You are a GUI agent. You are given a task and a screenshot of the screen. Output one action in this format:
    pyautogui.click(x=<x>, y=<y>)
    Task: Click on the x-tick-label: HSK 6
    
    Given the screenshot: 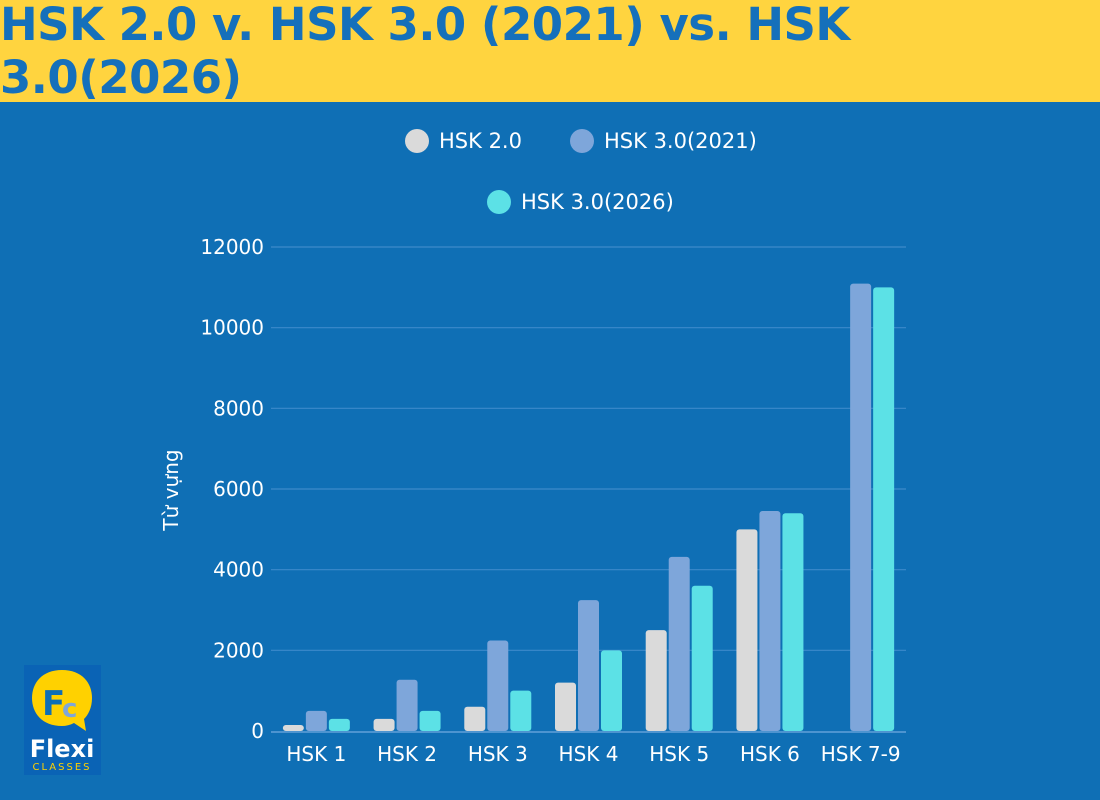 What is the action you would take?
    pyautogui.click(x=770, y=754)
    